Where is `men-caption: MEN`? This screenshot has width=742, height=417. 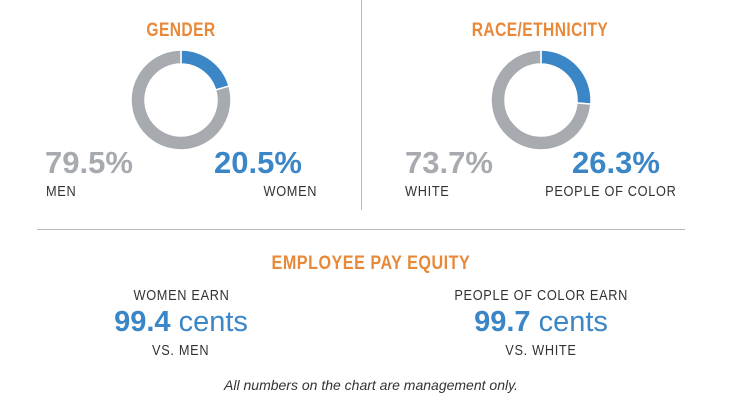 men-caption: MEN is located at coordinates (61, 191).